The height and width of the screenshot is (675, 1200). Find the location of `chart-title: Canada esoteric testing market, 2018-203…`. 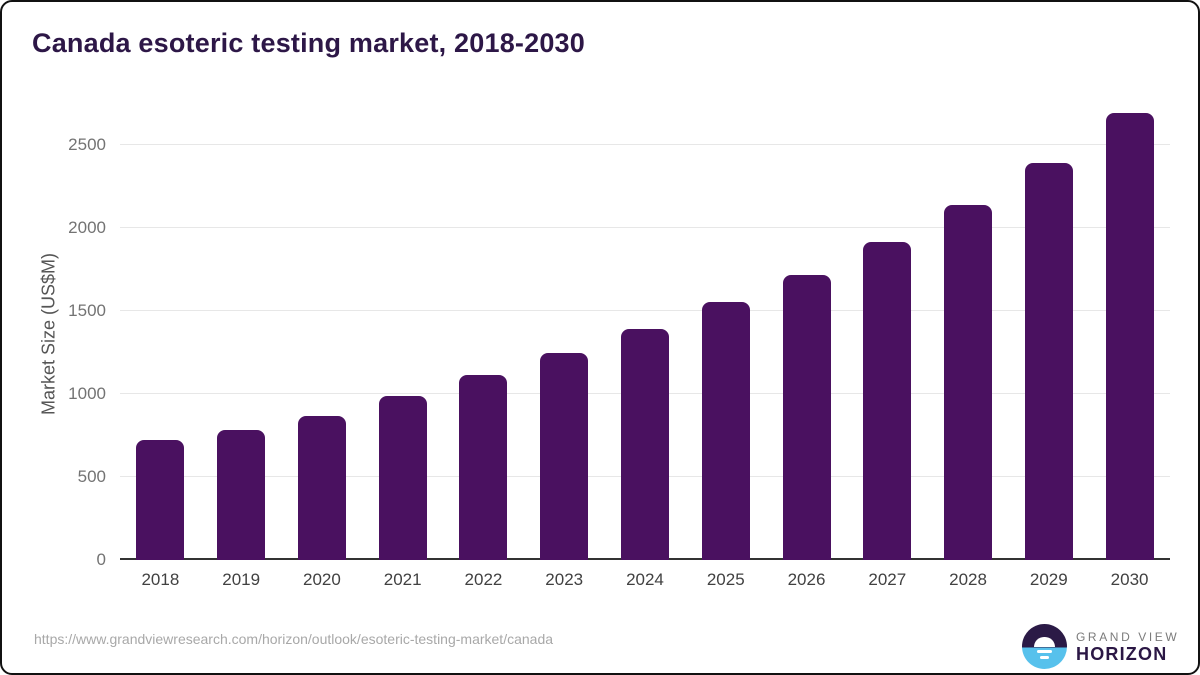

chart-title: Canada esoteric testing market, 2018-203… is located at coordinates (308, 43).